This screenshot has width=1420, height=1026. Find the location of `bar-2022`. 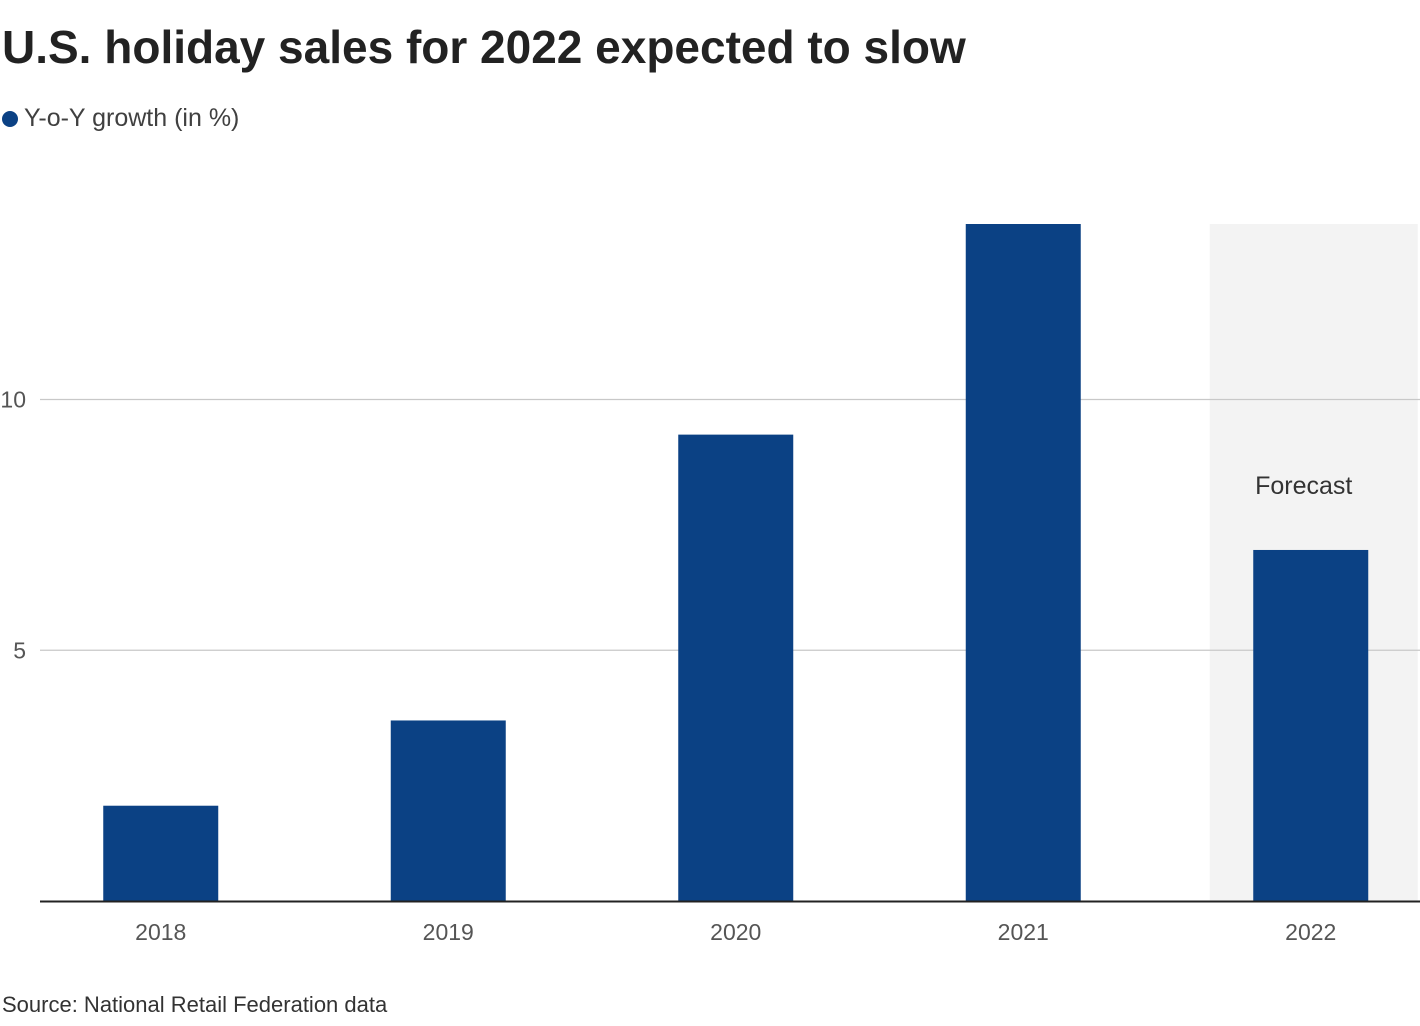

bar-2022 is located at coordinates (1311, 725).